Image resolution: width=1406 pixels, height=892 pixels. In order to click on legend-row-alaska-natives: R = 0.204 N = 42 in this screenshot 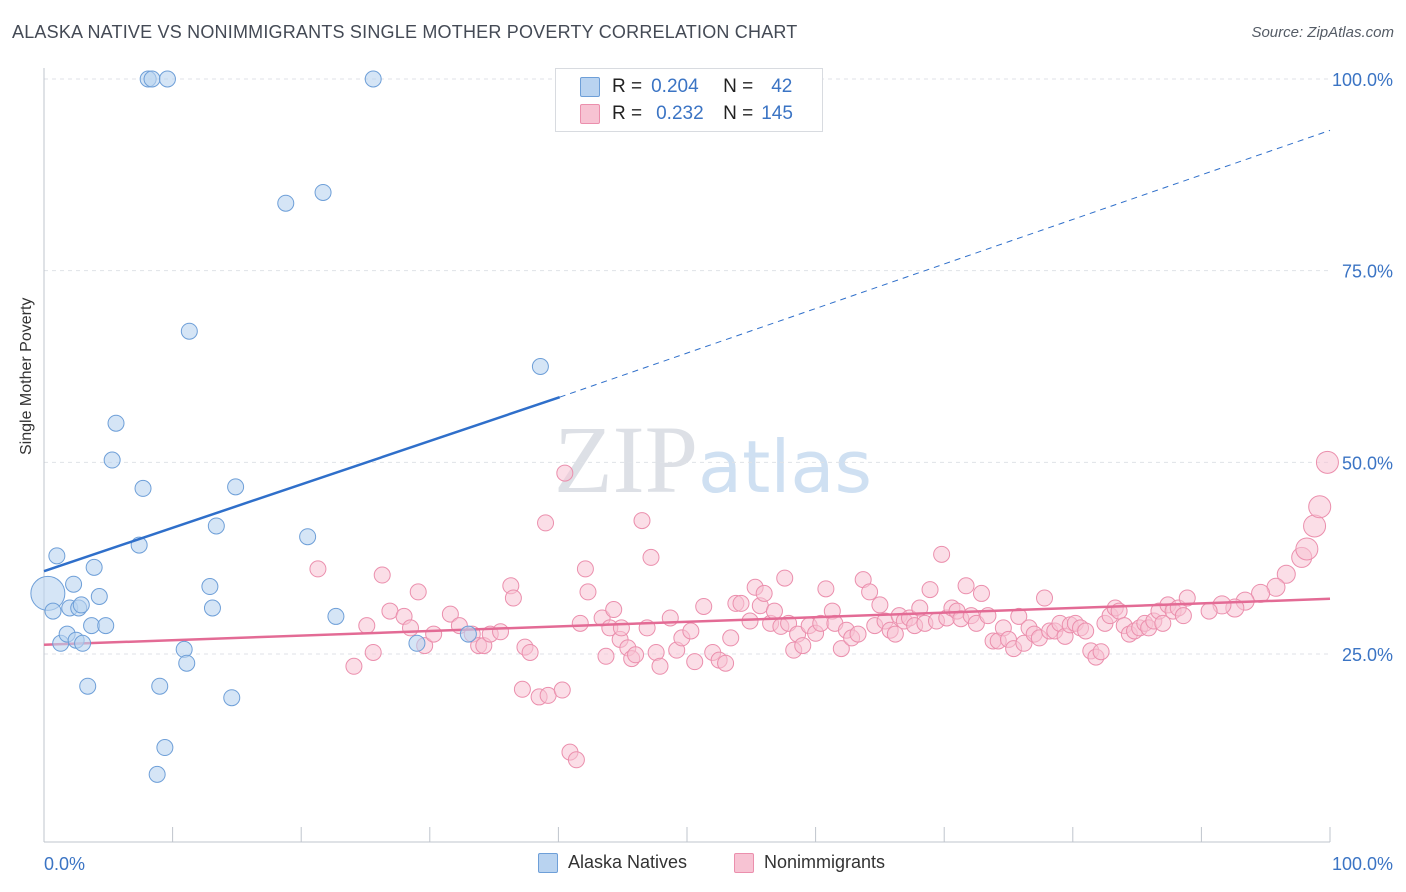, I will do `click(686, 87)`.